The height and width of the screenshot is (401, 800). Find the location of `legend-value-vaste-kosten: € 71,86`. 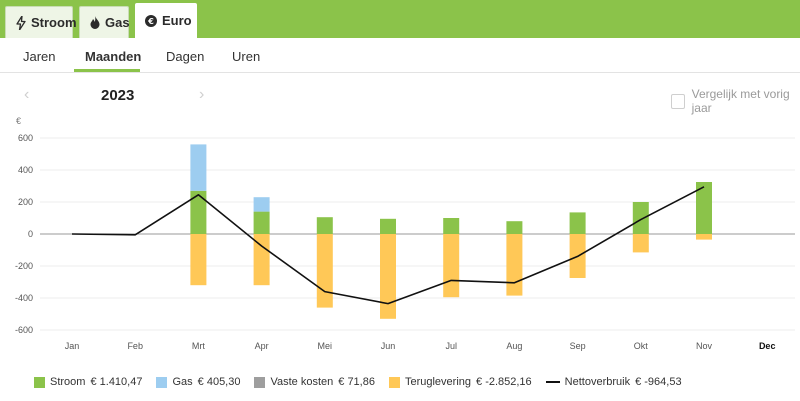

legend-value-vaste-kosten: € 71,86 is located at coordinates (356, 382).